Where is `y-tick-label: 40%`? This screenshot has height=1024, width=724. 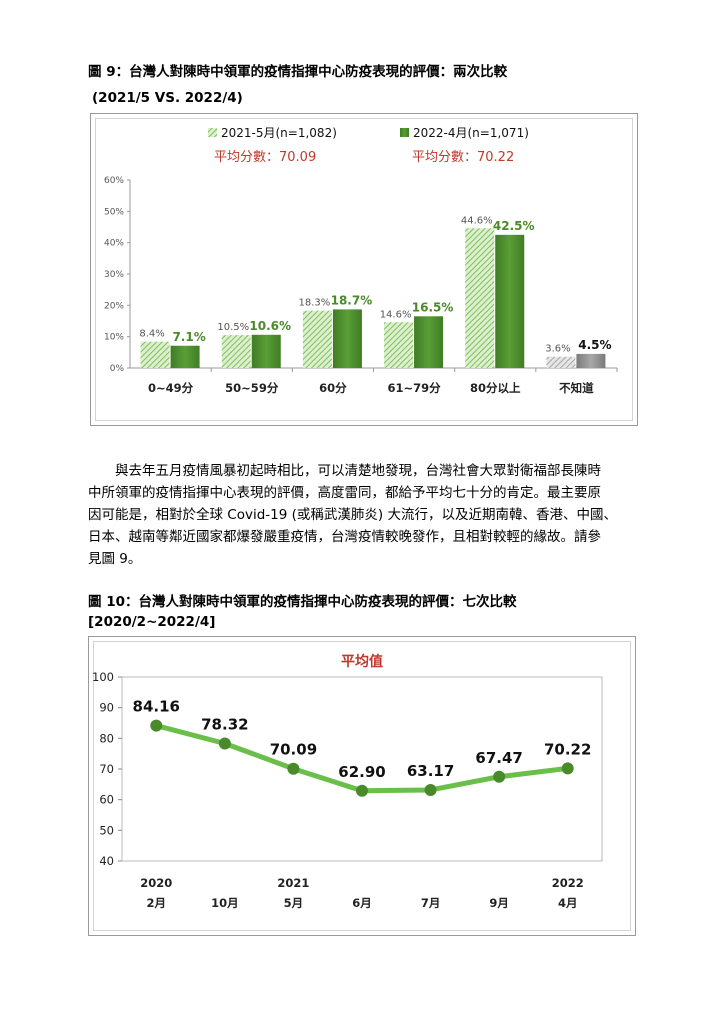 y-tick-label: 40% is located at coordinates (114, 244).